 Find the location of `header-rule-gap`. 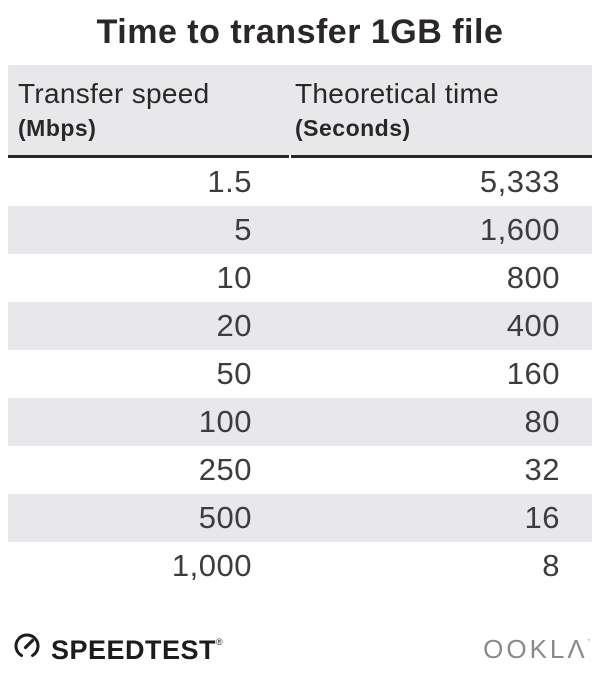

header-rule-gap is located at coordinates (290, 156).